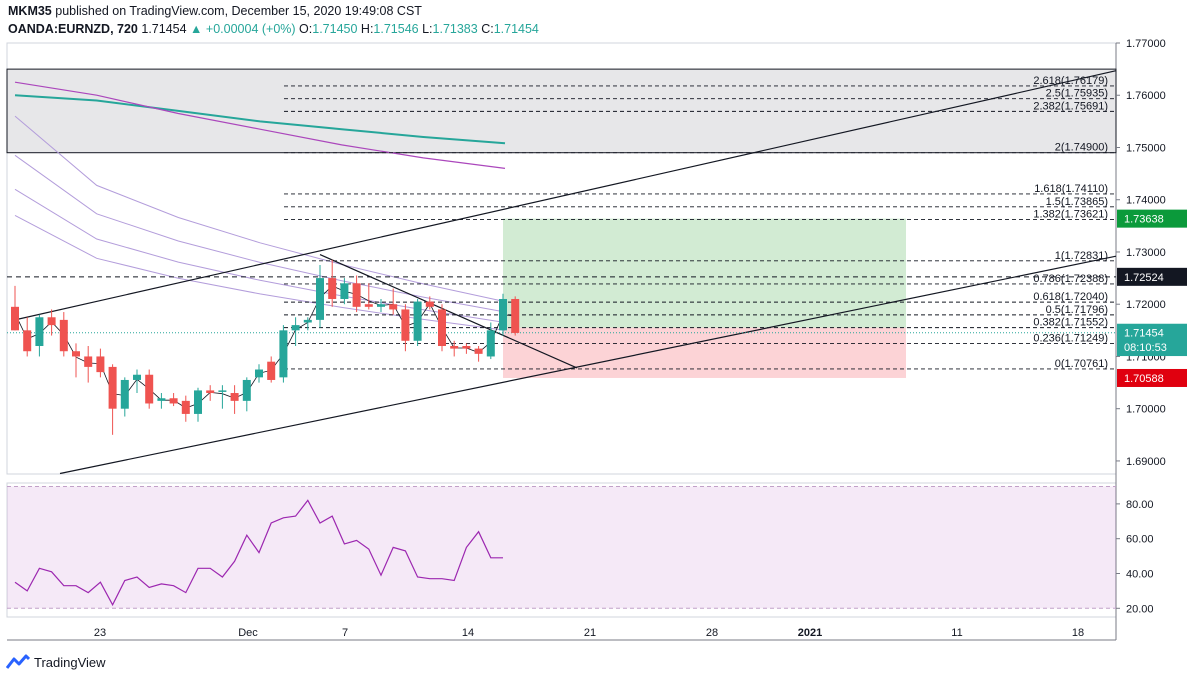  What do you see at coordinates (248, 633) in the screenshot?
I see `time-tick-label: Dec` at bounding box center [248, 633].